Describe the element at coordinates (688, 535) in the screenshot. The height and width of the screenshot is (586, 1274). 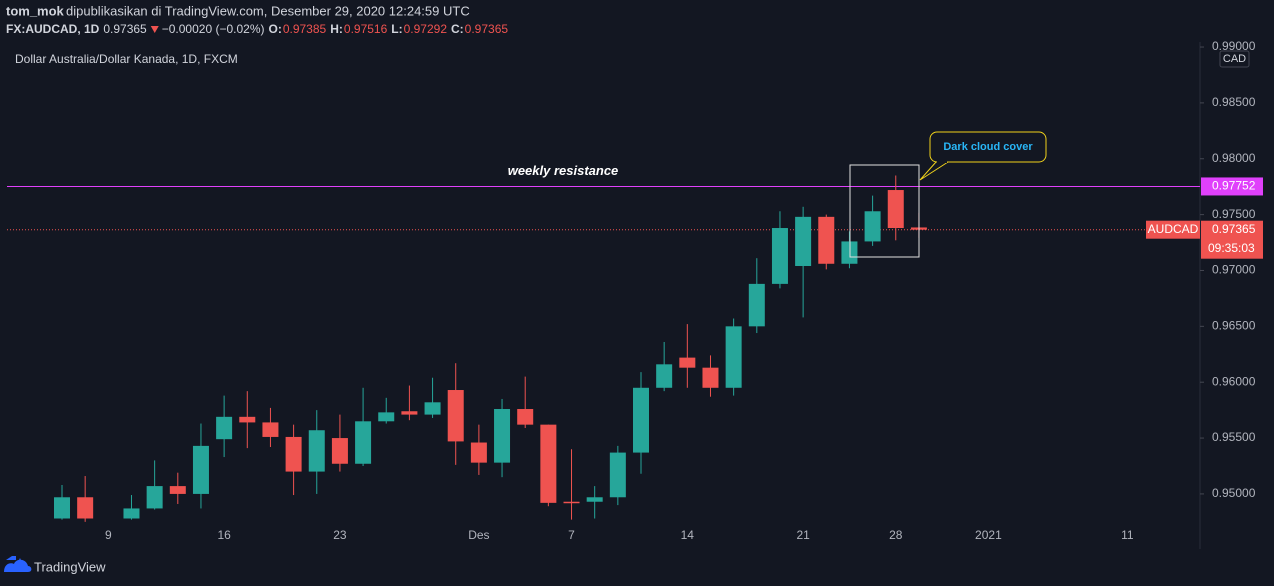
I see `x-tick-label: 14` at that location.